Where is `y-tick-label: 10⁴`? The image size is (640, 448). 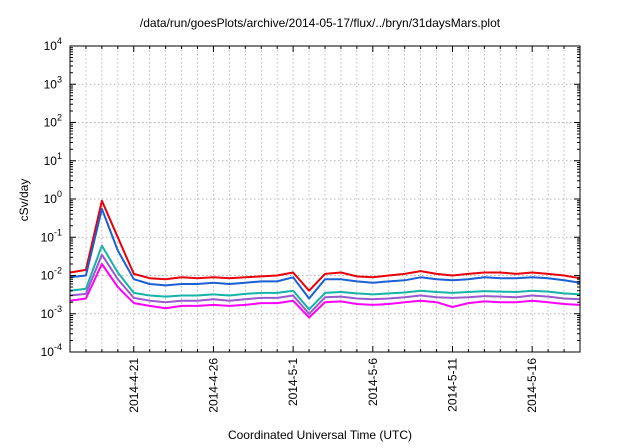 y-tick-label: 10⁴ is located at coordinates (53, 44).